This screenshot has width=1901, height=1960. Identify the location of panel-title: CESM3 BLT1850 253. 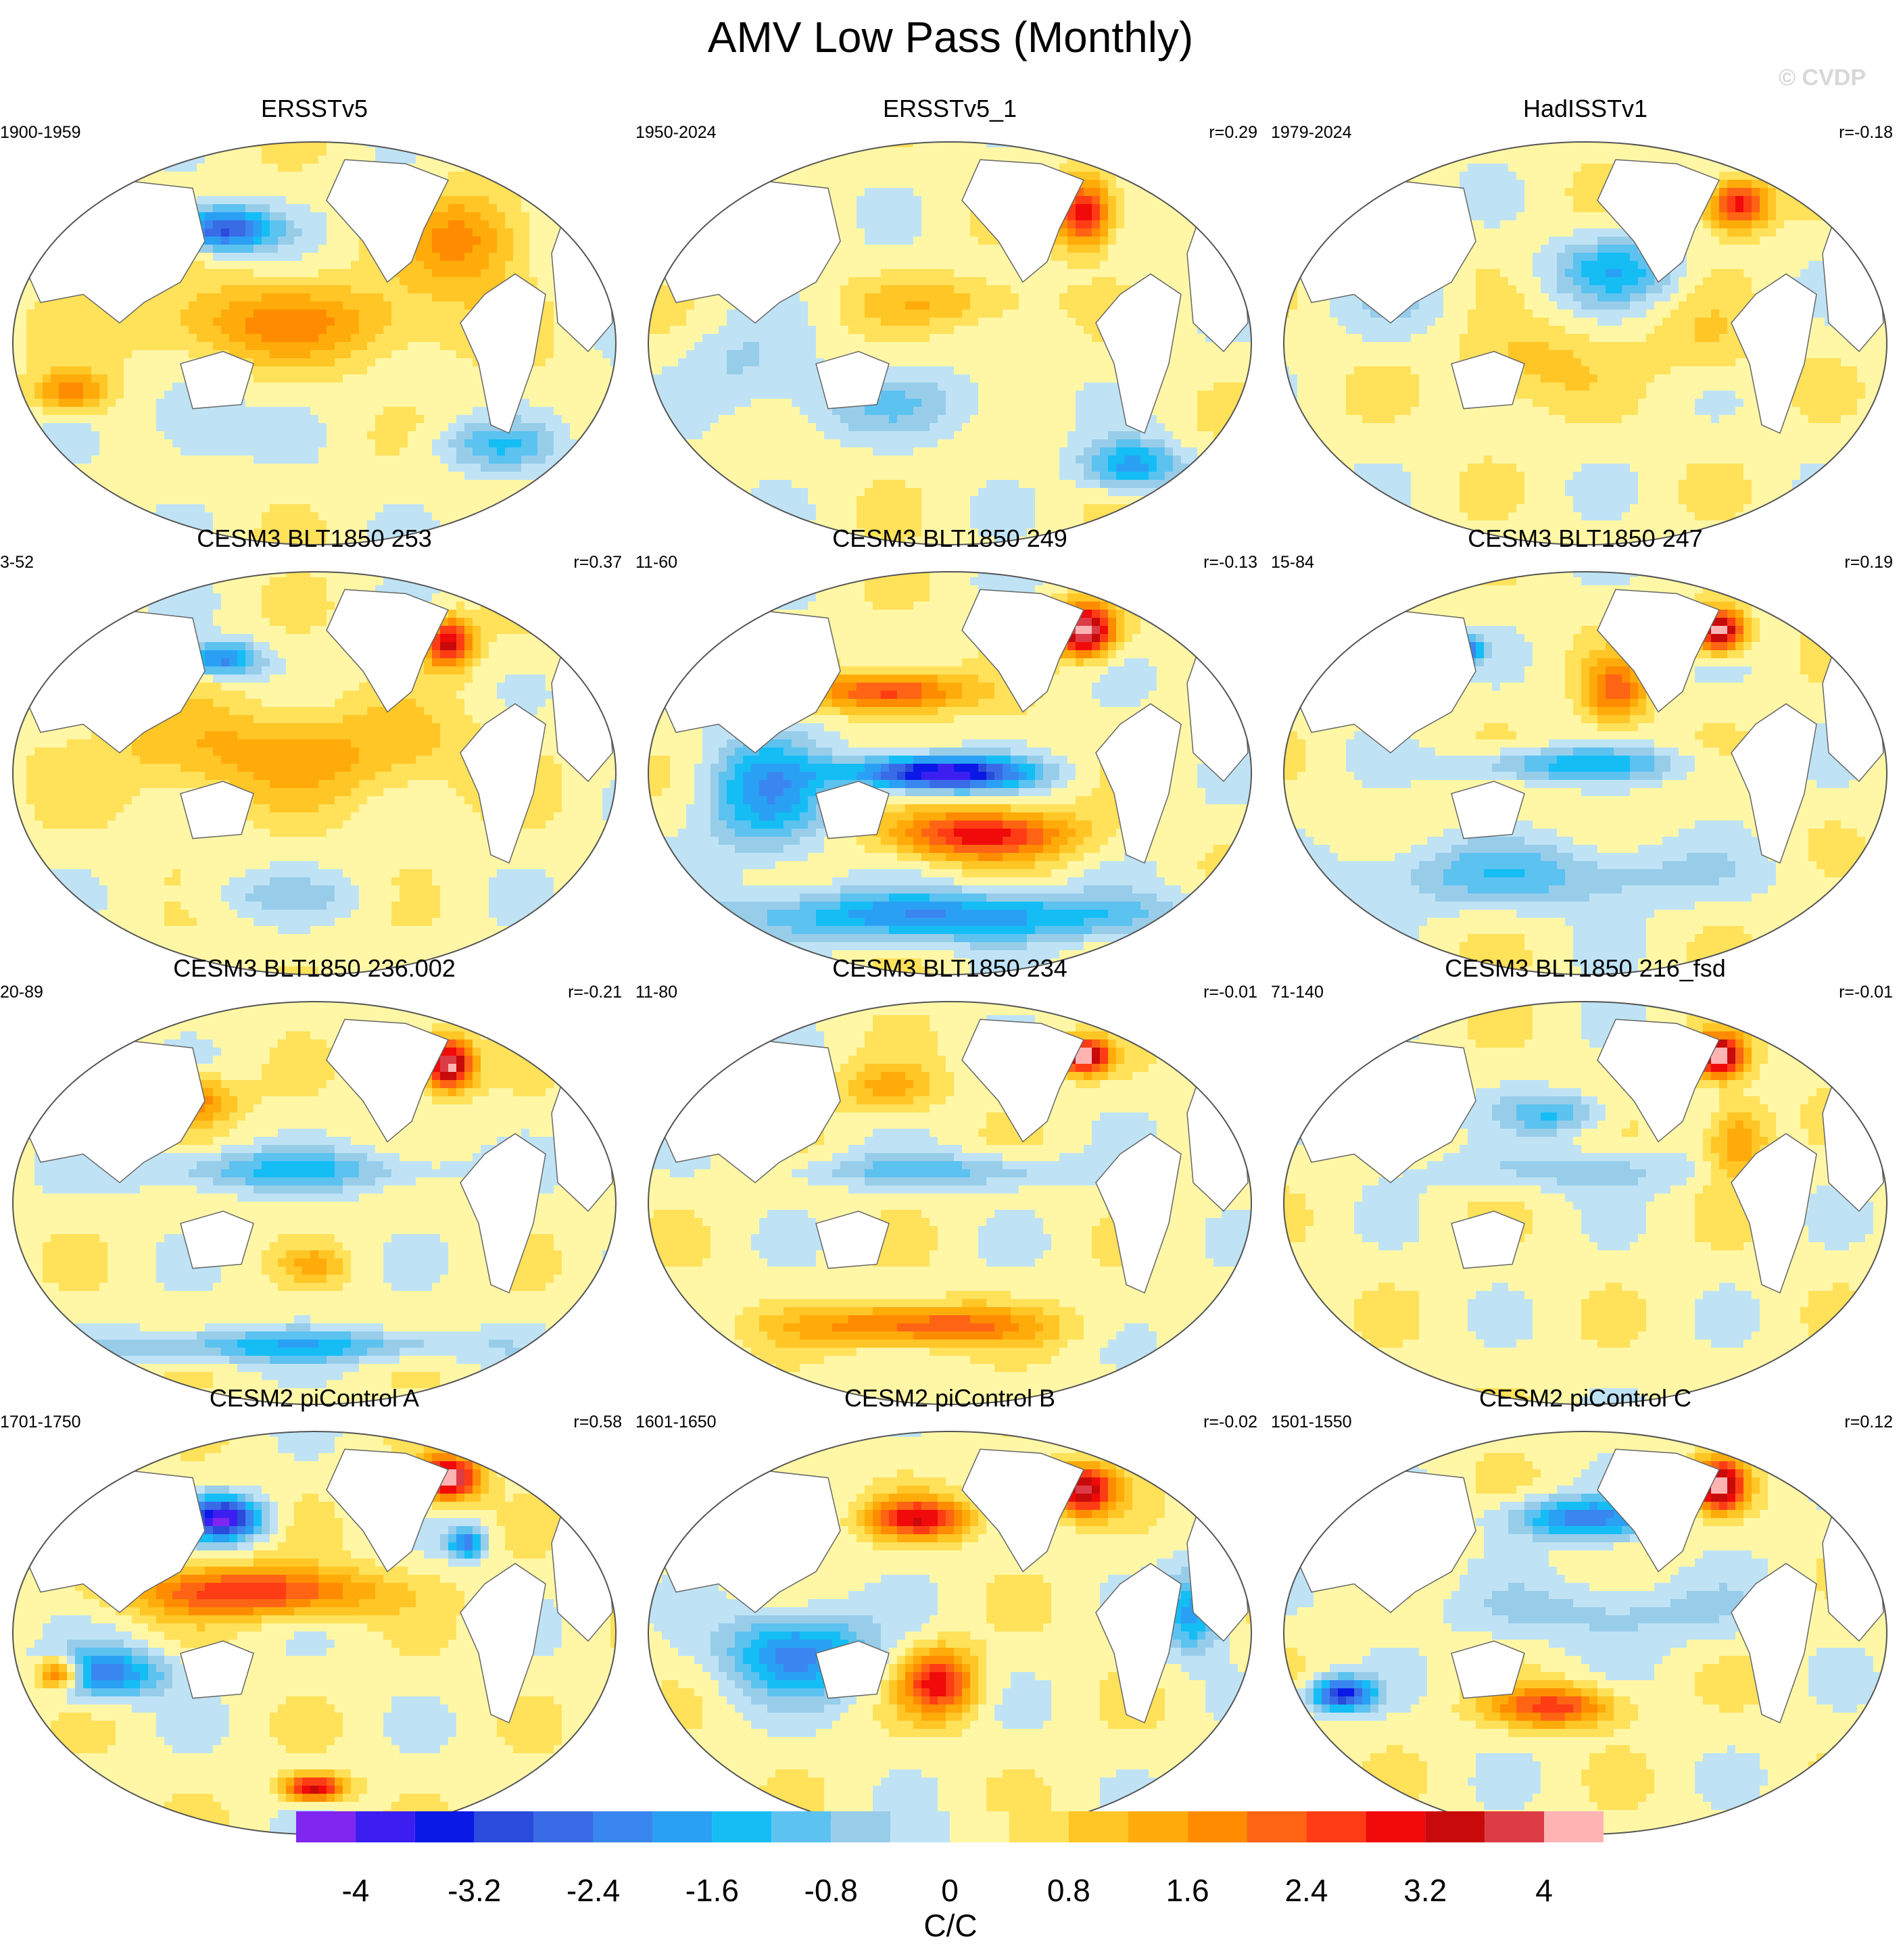
(314, 538).